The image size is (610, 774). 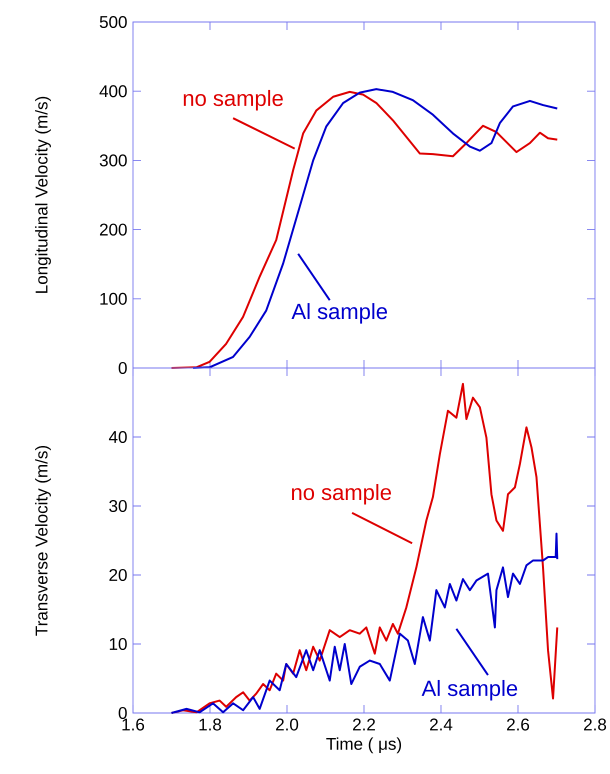 What do you see at coordinates (113, 91) in the screenshot?
I see `y-tick-label: 400` at bounding box center [113, 91].